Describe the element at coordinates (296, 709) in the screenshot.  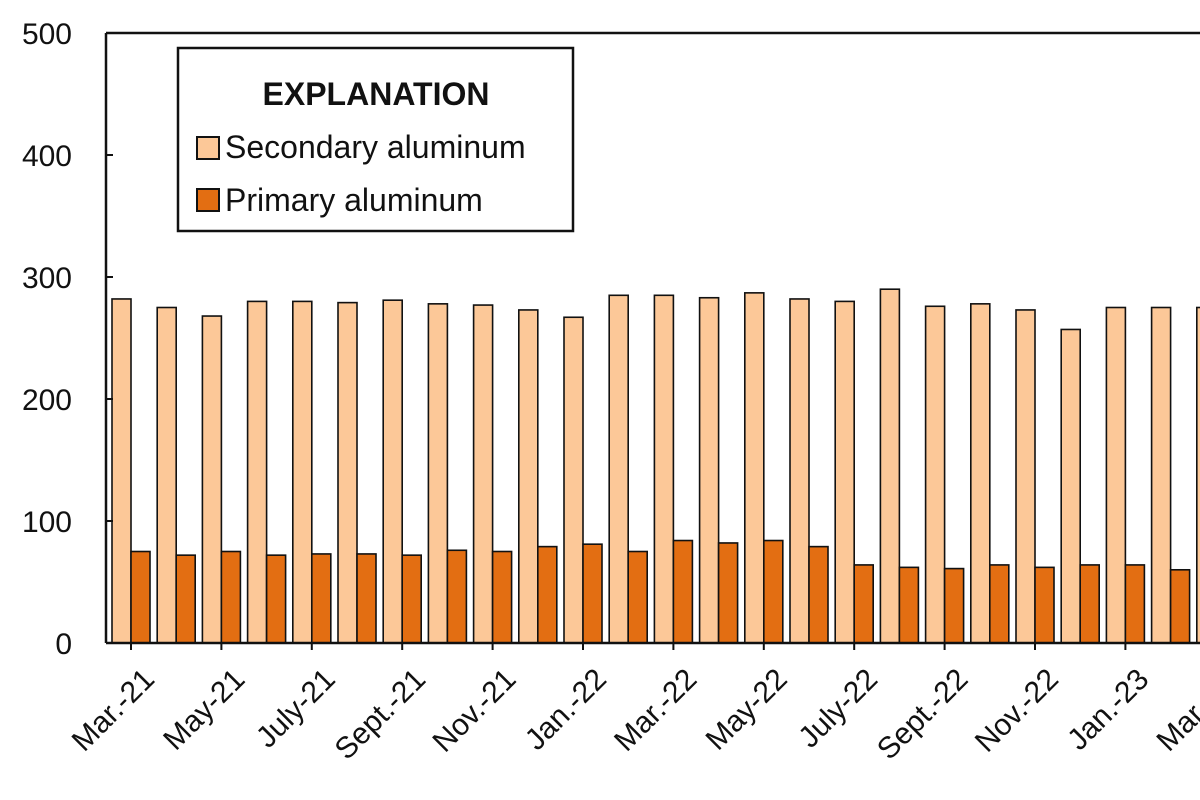
I see `x-tick-label-2: July-21` at that location.